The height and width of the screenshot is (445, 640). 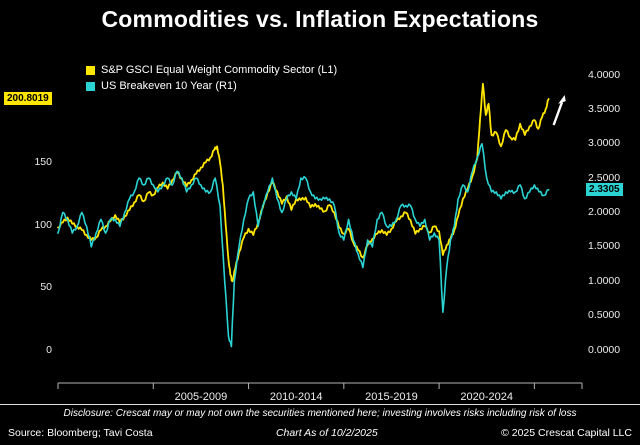 I want to click on x-axis-period-label: 2015-2019, so click(x=391, y=397).